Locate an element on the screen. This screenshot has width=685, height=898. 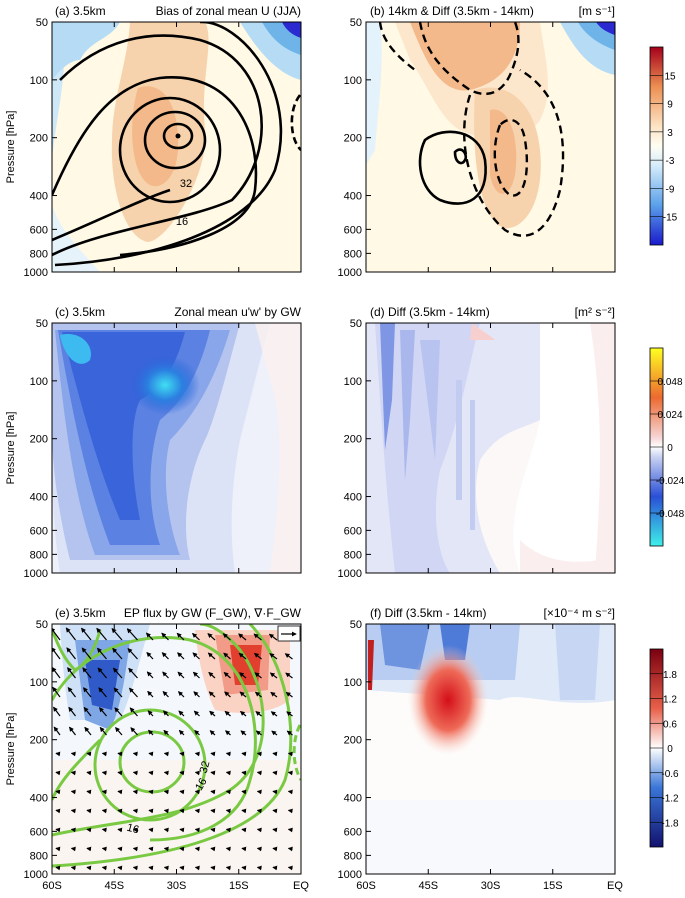
y-tick-label-a: 600 is located at coordinates (39, 230).